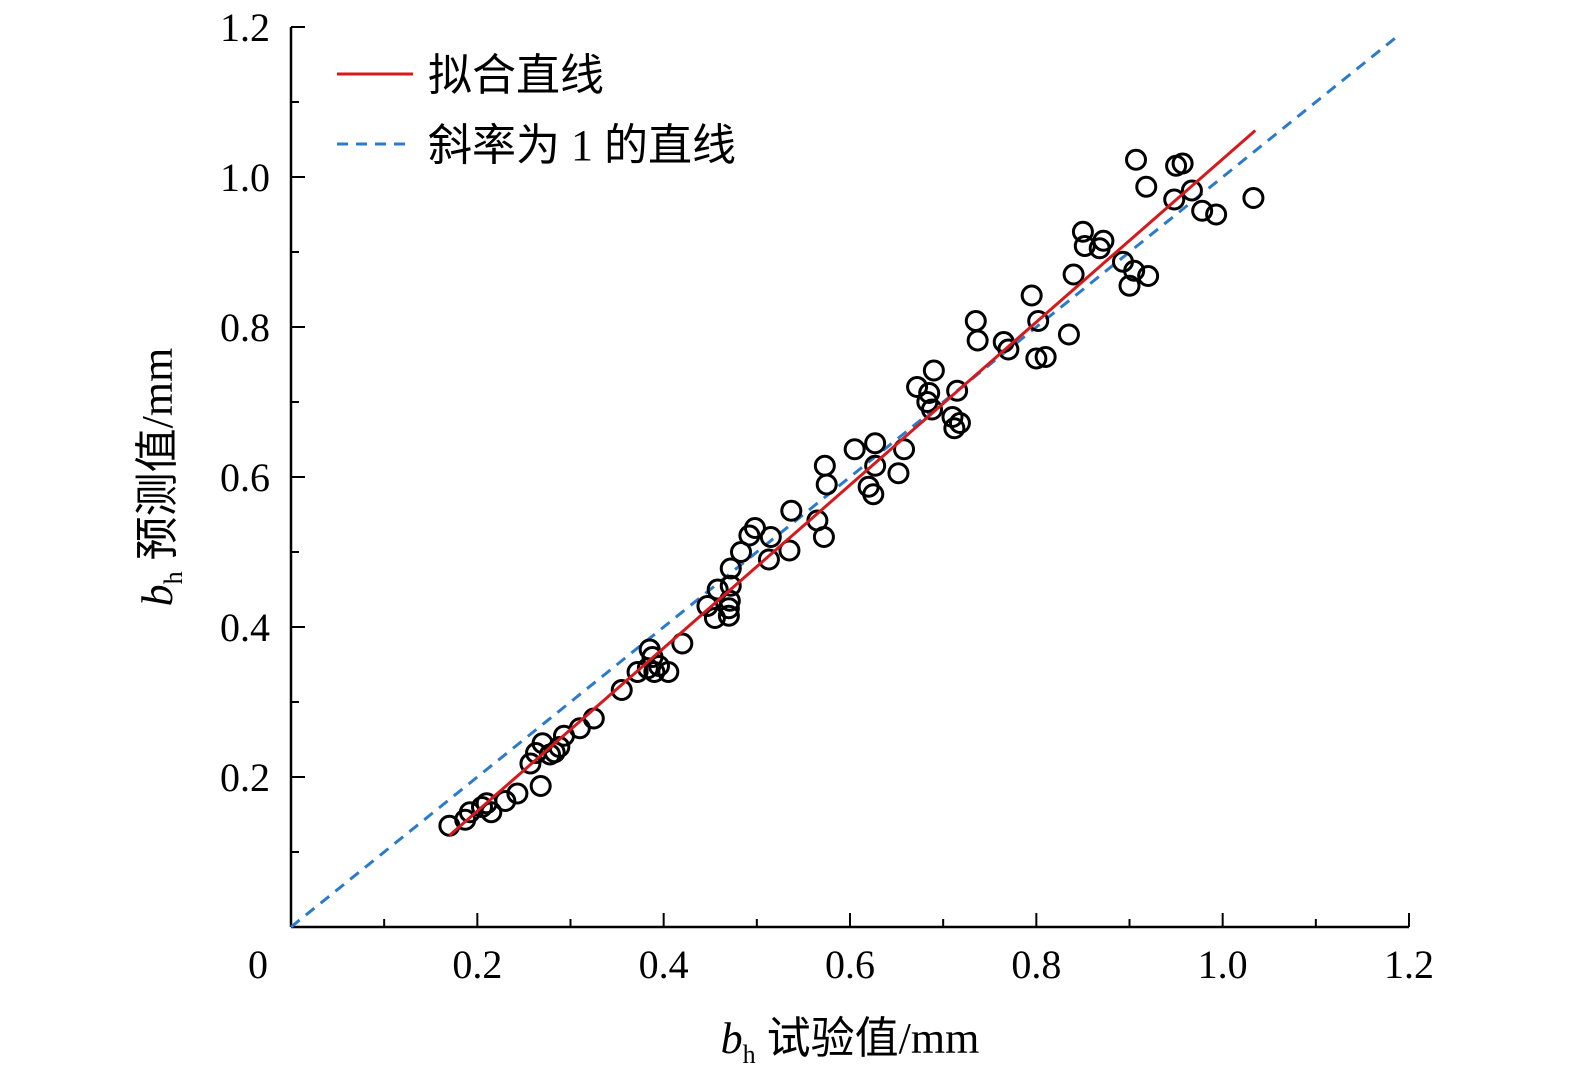  What do you see at coordinates (536, 110) in the screenshot?
I see `legend: 拟合直线 斜率为 1 的直线` at bounding box center [536, 110].